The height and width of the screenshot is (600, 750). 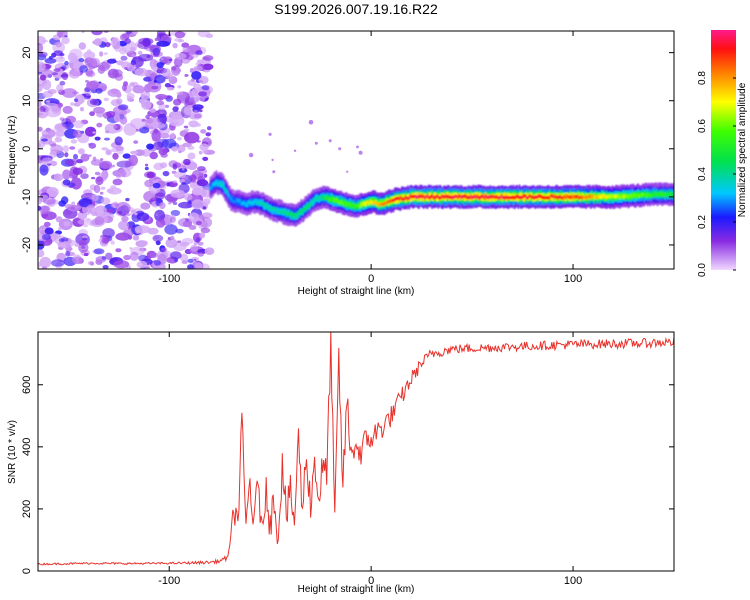 I want to click on x-tick-label: 0, so click(x=371, y=279).